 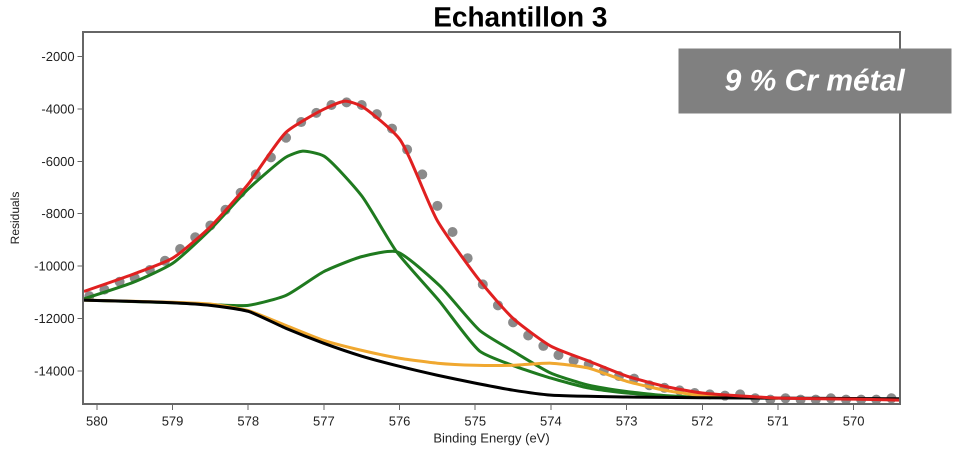 What do you see at coordinates (58, 56) in the screenshot?
I see `y-tick-label: -2000` at bounding box center [58, 56].